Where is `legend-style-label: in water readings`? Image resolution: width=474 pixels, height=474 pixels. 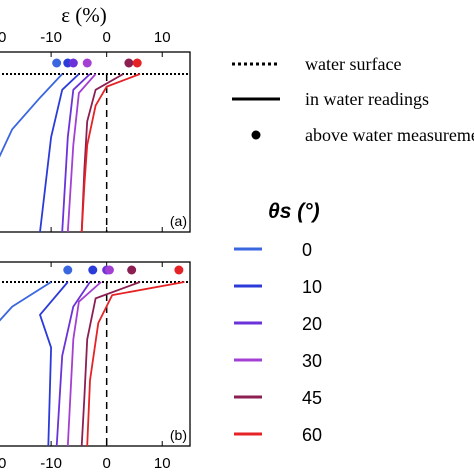
legend-style-label: in water readings is located at coordinates (367, 99).